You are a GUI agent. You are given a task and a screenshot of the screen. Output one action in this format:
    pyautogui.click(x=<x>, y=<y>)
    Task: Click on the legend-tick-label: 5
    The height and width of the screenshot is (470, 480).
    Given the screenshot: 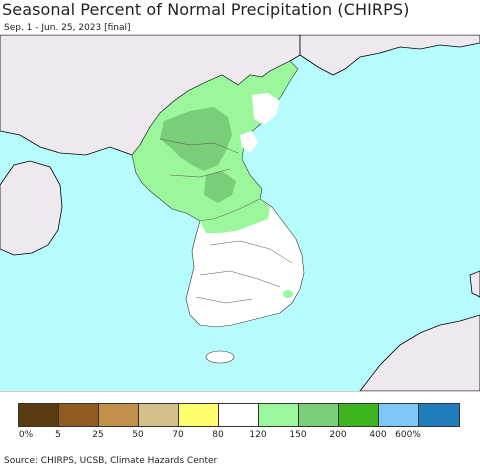 What is the action you would take?
    pyautogui.click(x=58, y=435)
    